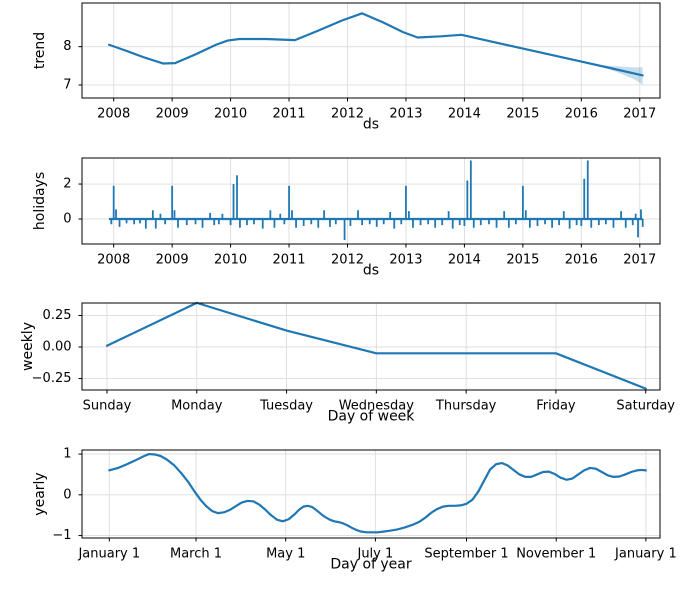 This screenshot has height=590, width=688. Describe the element at coordinates (40, 50) in the screenshot. I see `y-axis-label: trend` at that location.